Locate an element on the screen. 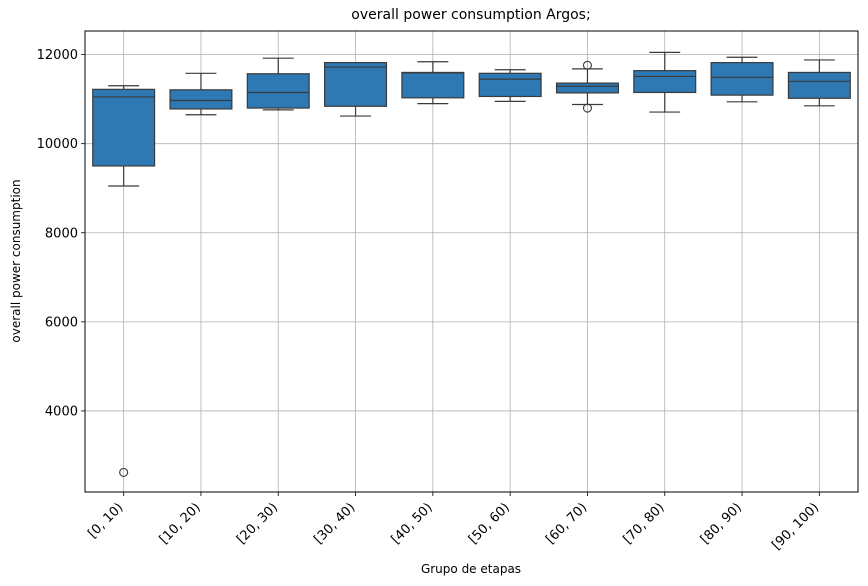  x-tick-label: [80, 90) is located at coordinates (721, 523).